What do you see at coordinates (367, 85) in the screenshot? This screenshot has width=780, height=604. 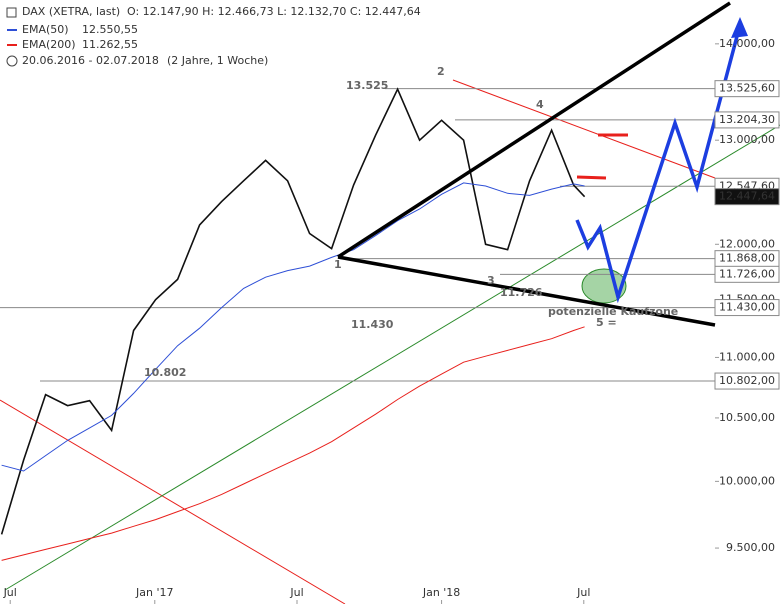 I see `annotation: 13.525` at bounding box center [367, 85].